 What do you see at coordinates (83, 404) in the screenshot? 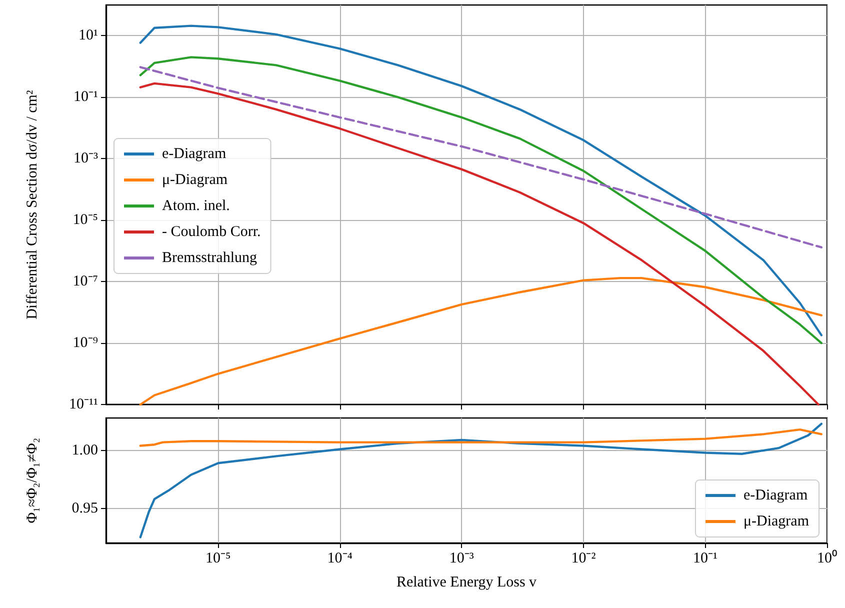
I see `y-tick-label: 10⁻¹¹` at bounding box center [83, 404].